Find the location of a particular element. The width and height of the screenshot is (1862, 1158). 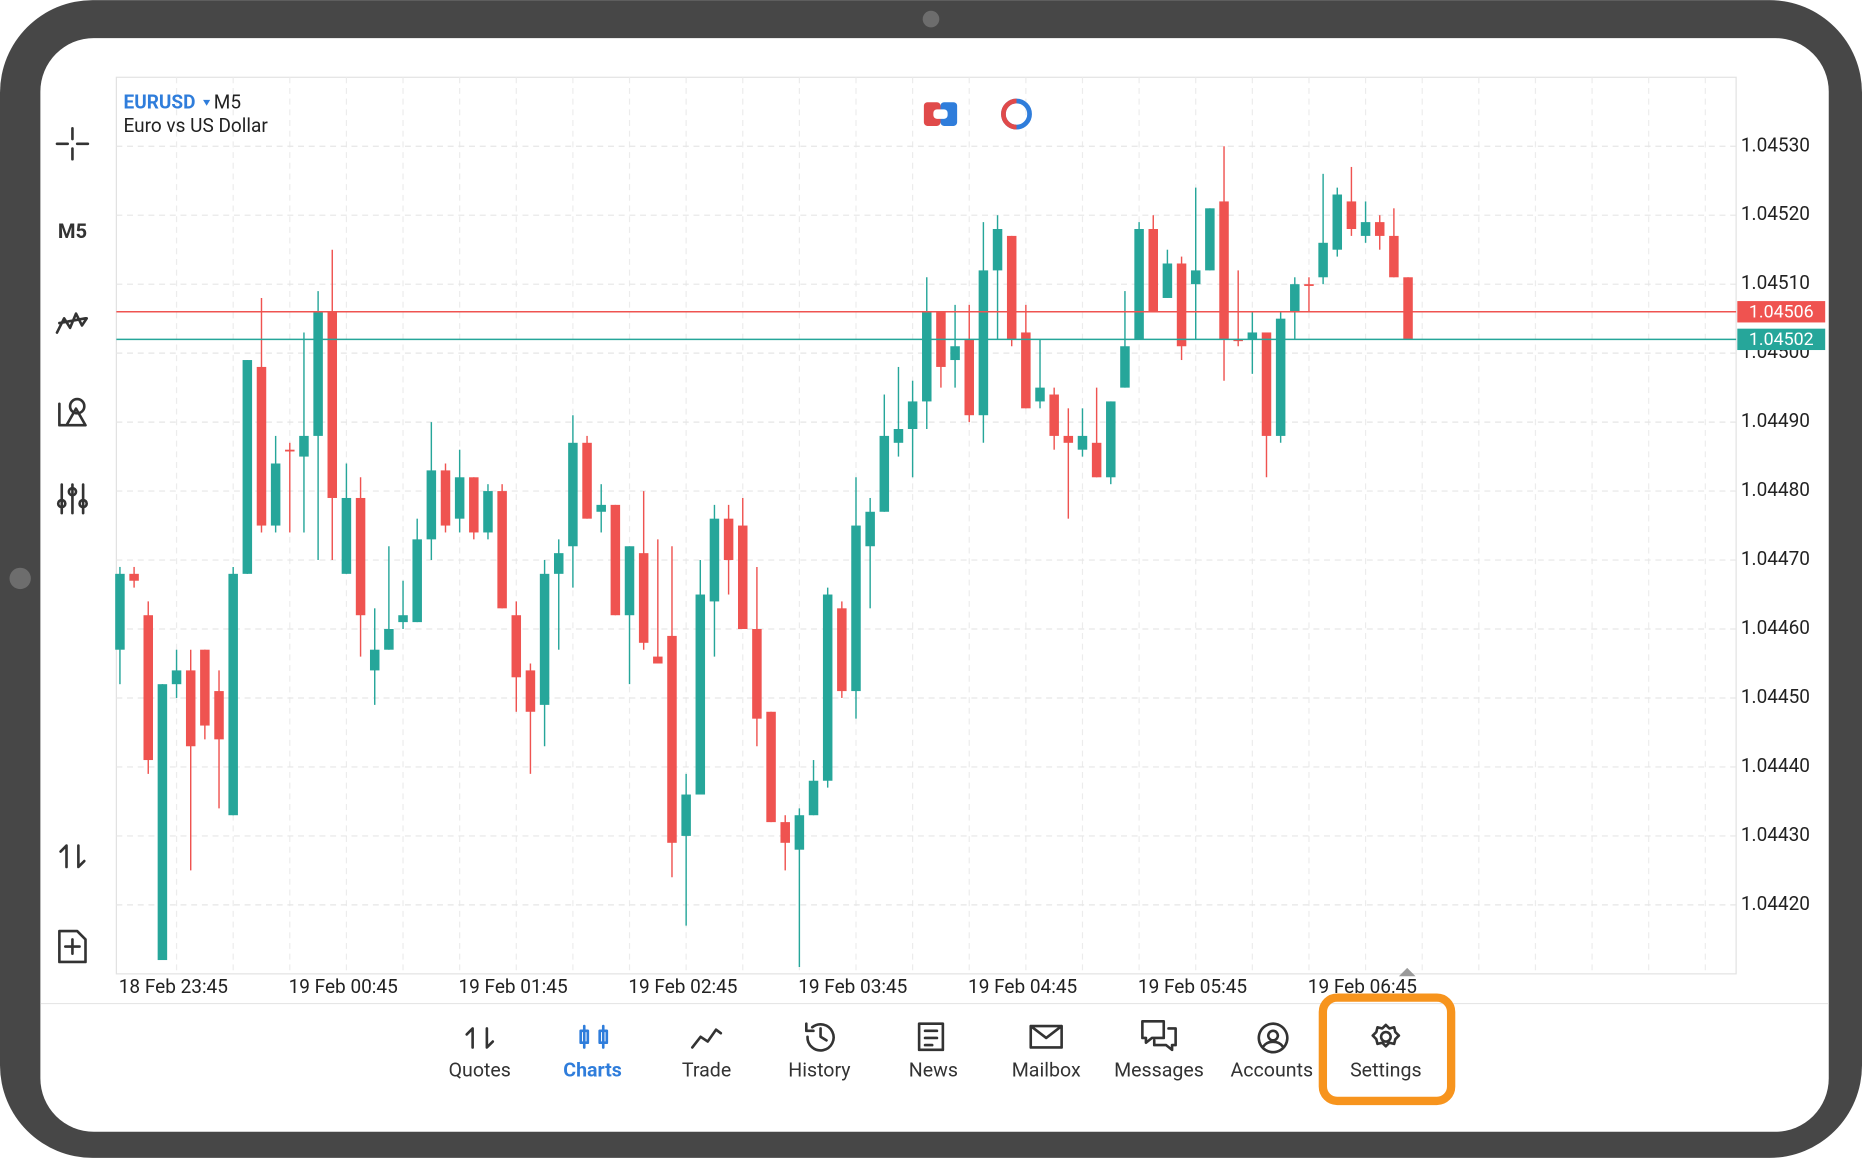

nav-label: Messages is located at coordinates (1159, 1069).